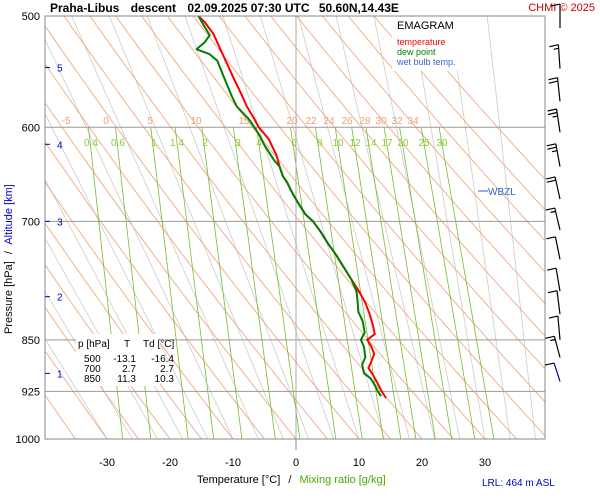  Describe the element at coordinates (60, 374) in the screenshot. I see `altitude-tick-label: 1` at that location.